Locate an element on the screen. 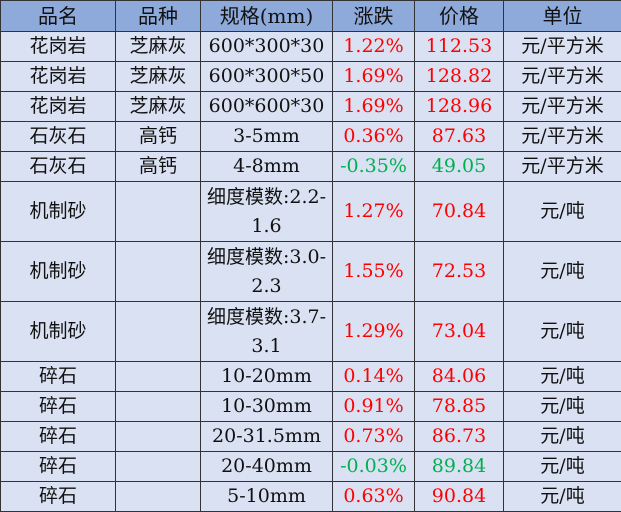 The width and height of the screenshot is (621, 512). header-spec: 规格(mm) is located at coordinates (266, 16).